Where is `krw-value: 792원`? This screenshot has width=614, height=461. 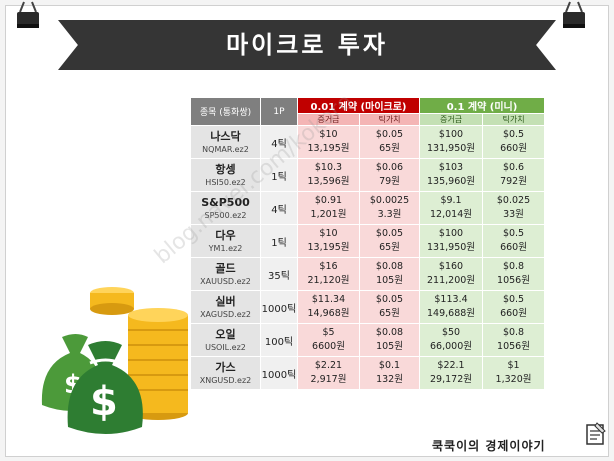
krw-value: 792원 is located at coordinates (513, 181).